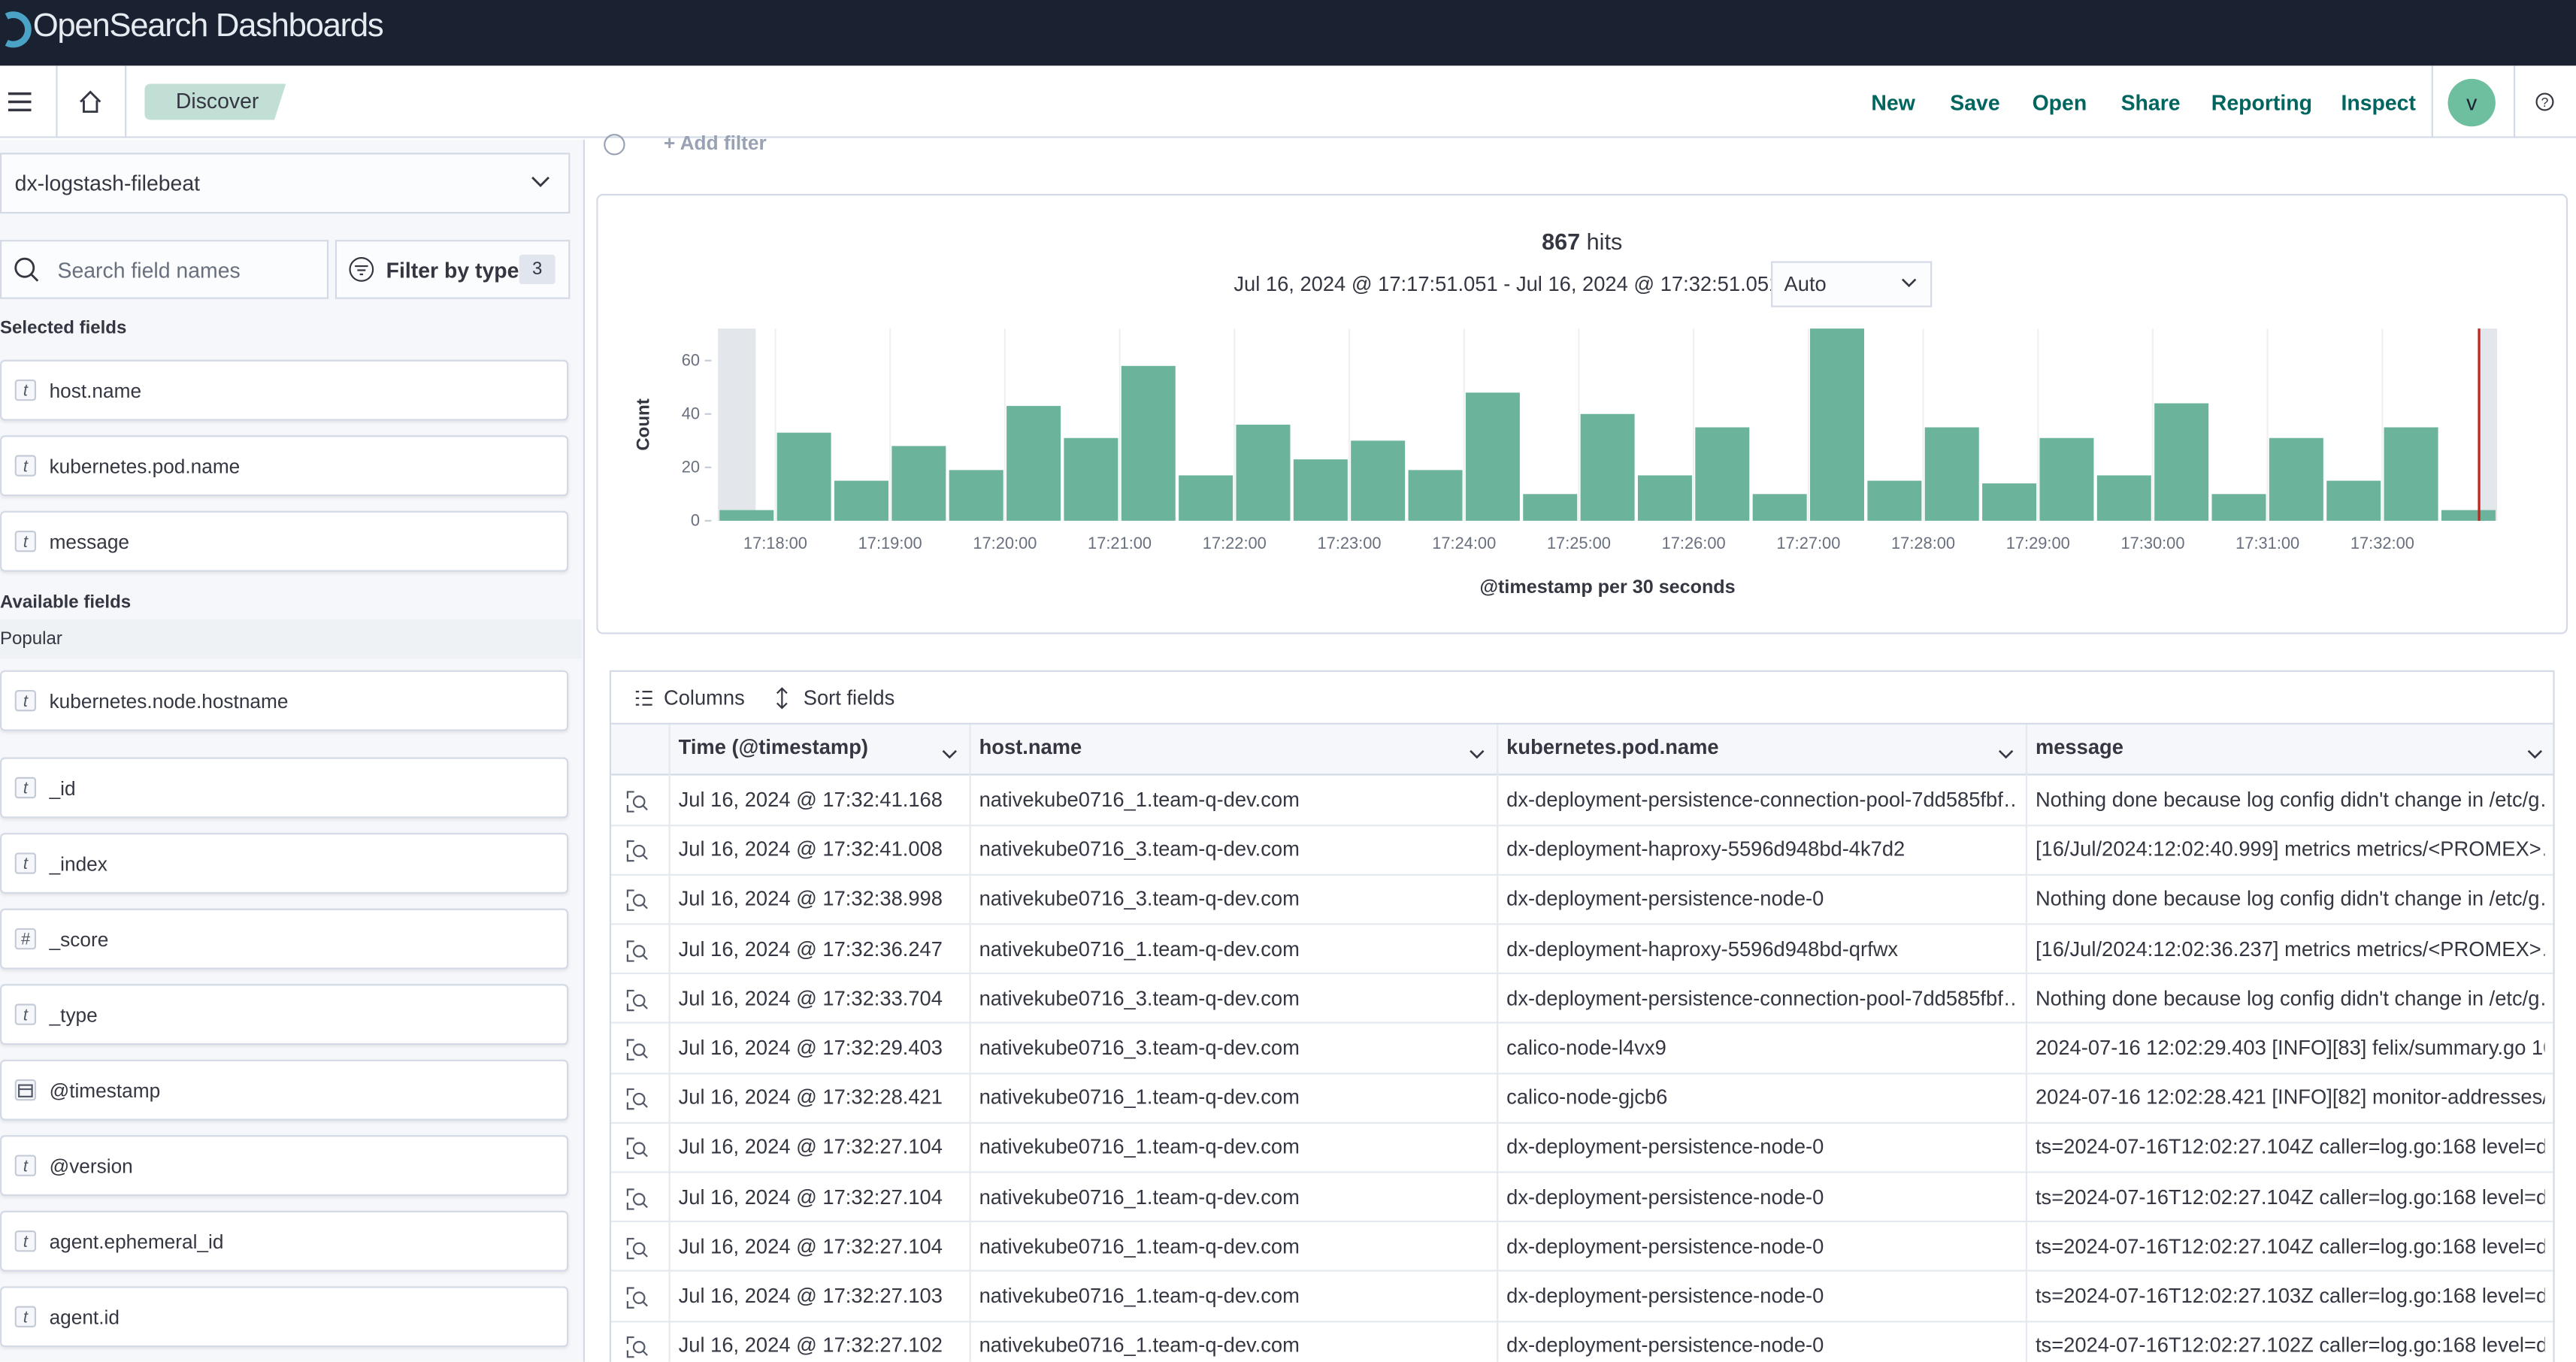 The height and width of the screenshot is (1362, 2576). What do you see at coordinates (715, 143) in the screenshot?
I see `add-filter: + Add filter` at bounding box center [715, 143].